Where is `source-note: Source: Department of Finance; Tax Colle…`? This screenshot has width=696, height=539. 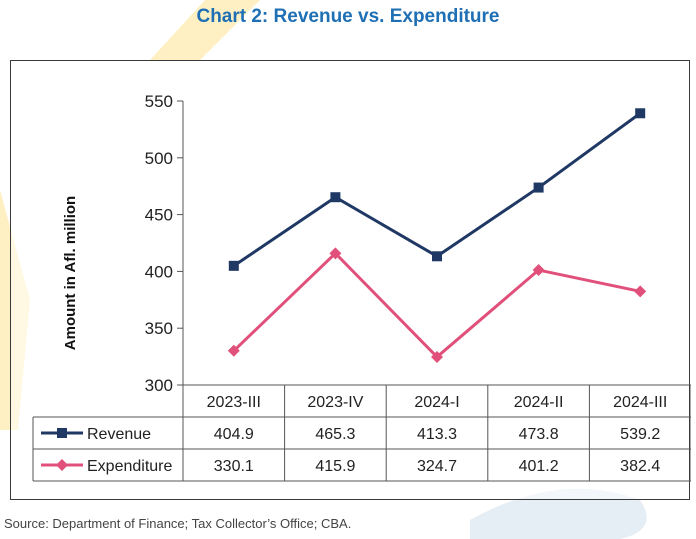 source-note: Source: Department of Finance; Tax Colle… is located at coordinates (178, 523).